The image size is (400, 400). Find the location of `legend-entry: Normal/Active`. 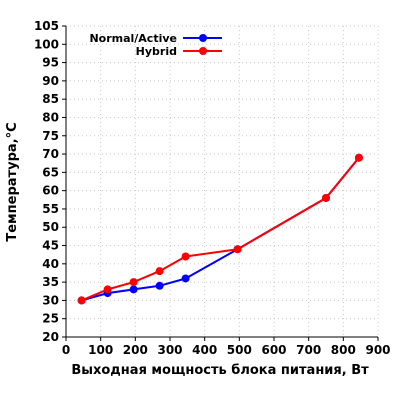

legend-entry: Normal/Active is located at coordinates (155, 38).